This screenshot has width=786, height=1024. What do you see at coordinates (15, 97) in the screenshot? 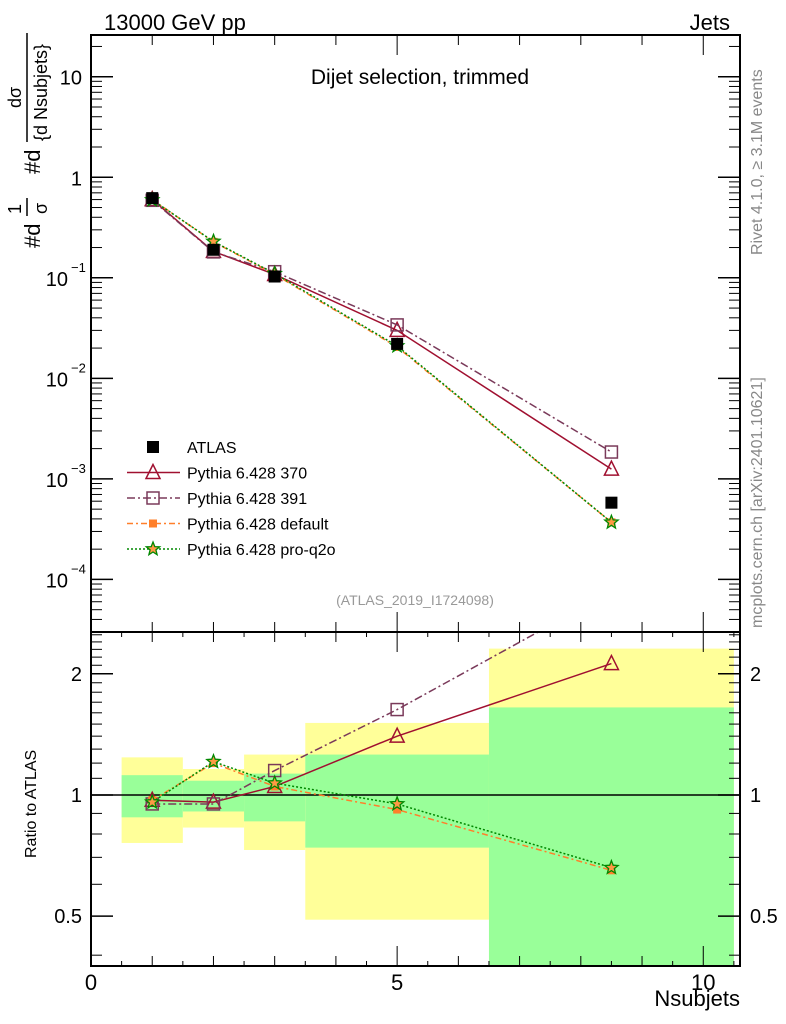
I see `ylabel-frac2-num: dσ` at bounding box center [15, 97].